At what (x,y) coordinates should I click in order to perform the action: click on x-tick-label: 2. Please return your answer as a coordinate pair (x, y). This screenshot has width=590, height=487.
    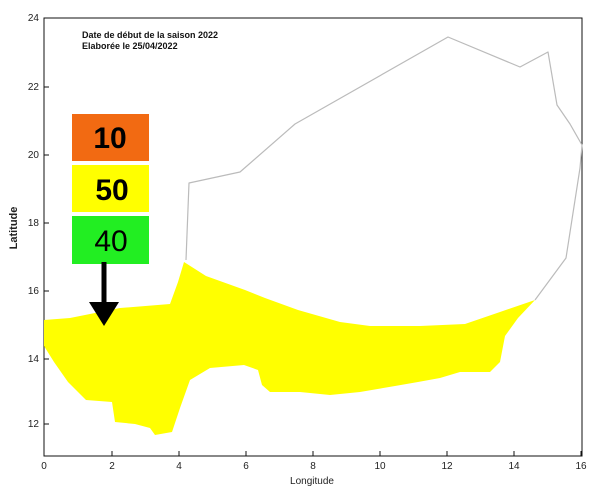
    Looking at the image, I should click on (112, 466).